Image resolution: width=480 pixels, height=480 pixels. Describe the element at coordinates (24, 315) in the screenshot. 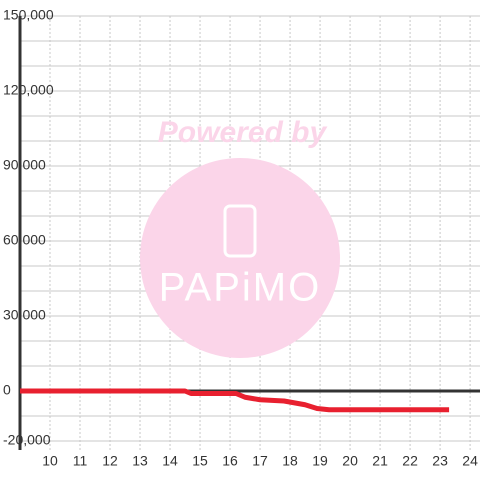

I see `y-tick-label: 30,000` at that location.